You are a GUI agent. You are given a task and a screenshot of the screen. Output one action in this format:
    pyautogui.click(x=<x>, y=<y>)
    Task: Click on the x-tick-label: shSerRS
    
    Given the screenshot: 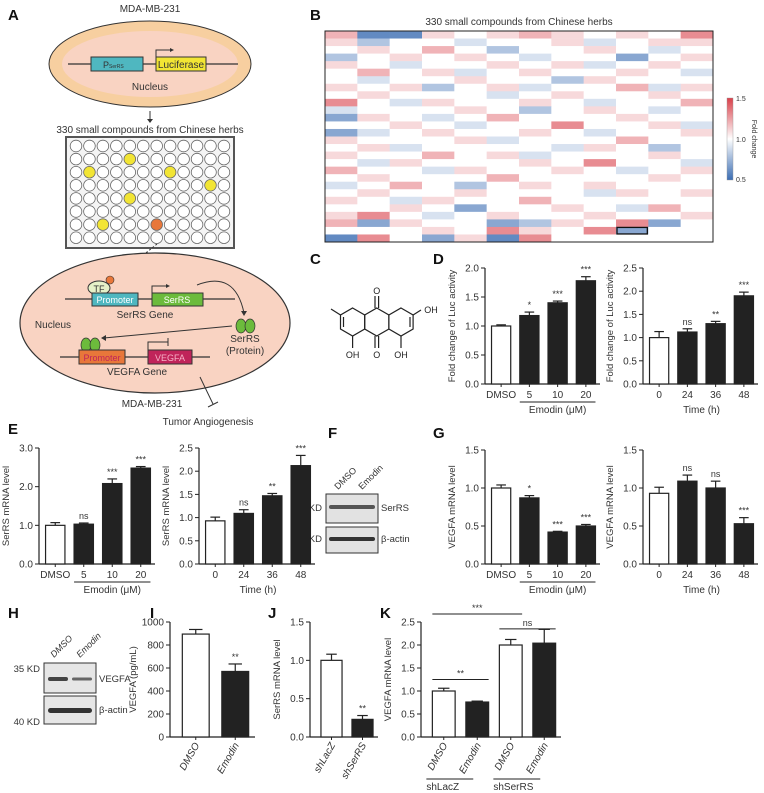 What is the action you would take?
    pyautogui.click(x=355, y=761)
    